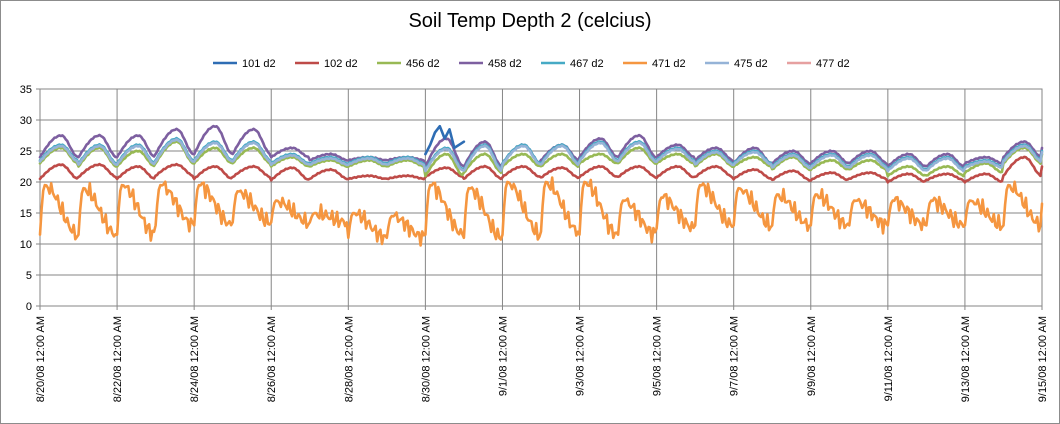  I want to click on legend-label: 475 d2, so click(751, 64).